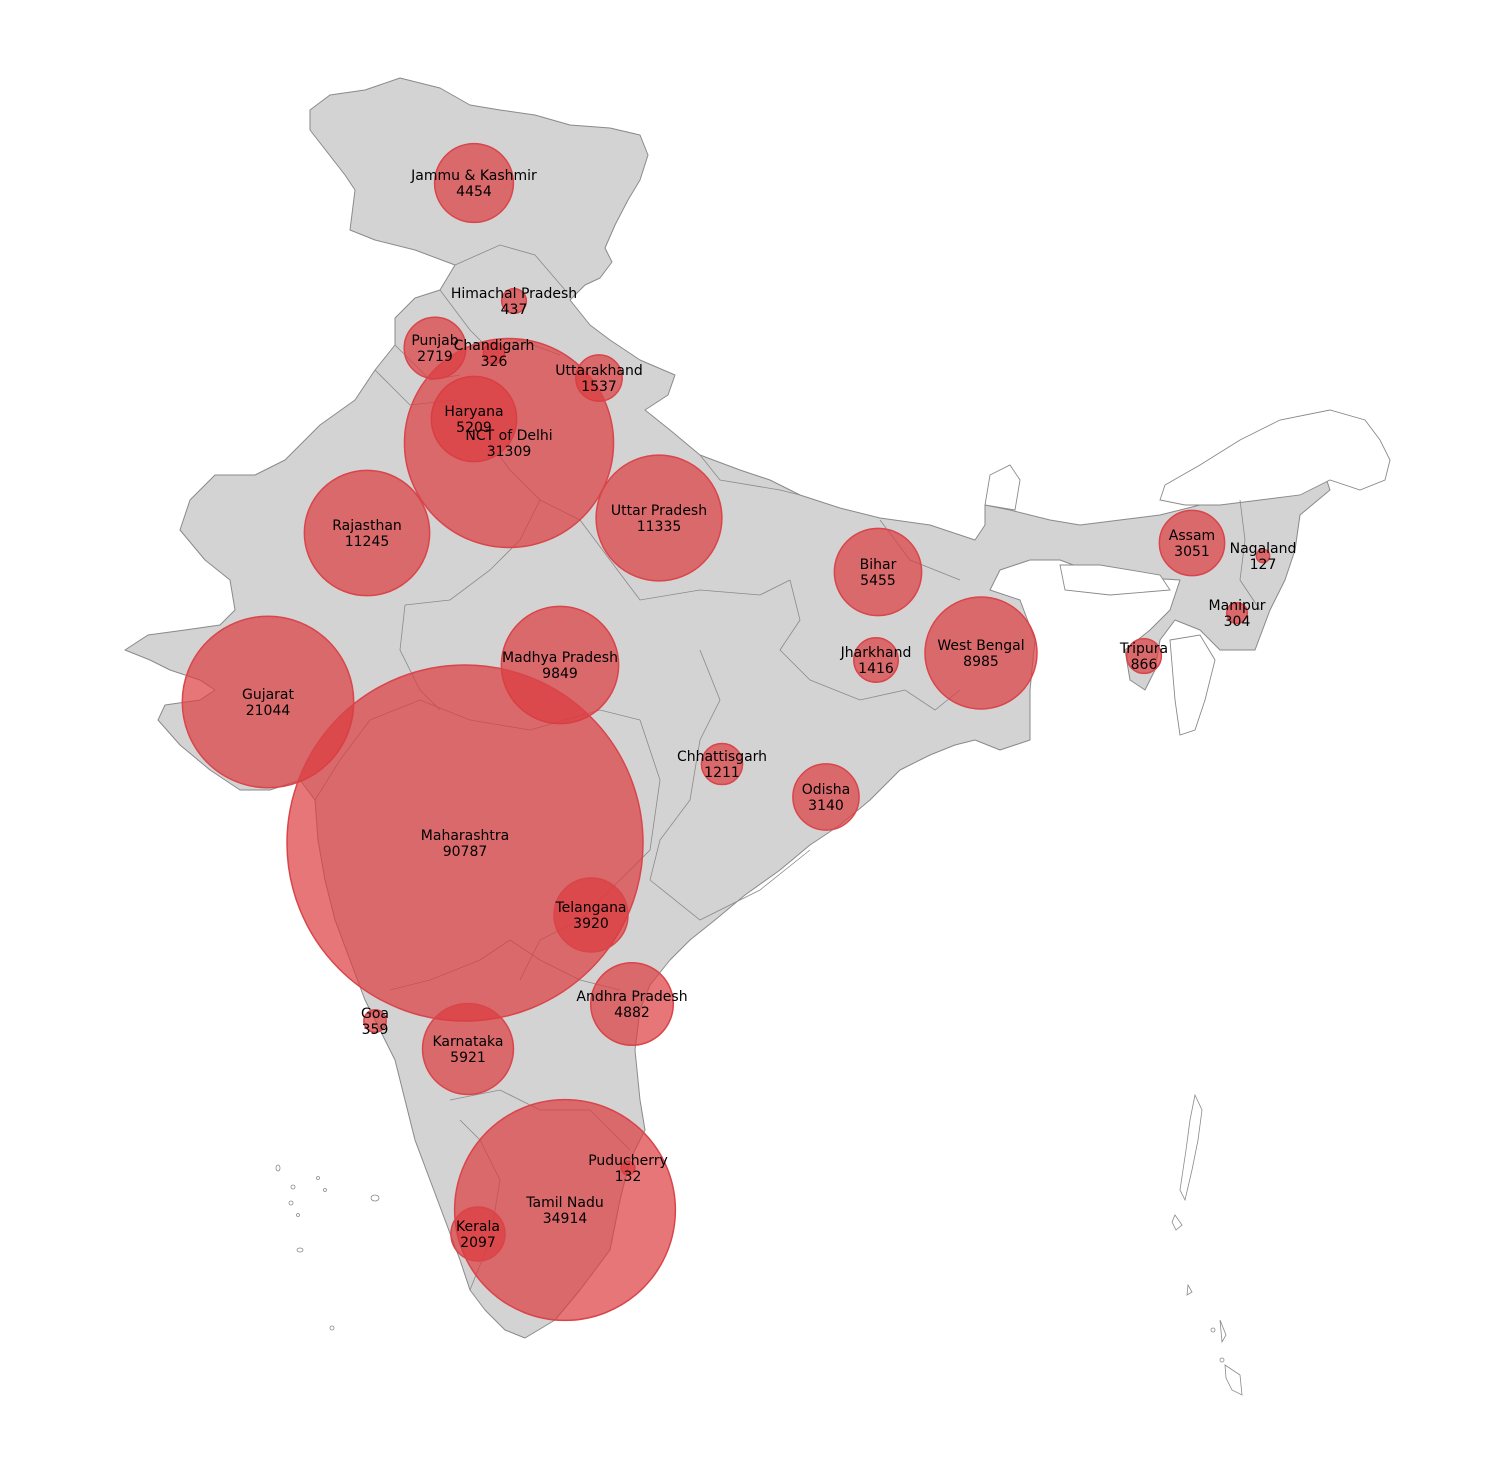  I want to click on state-value-label: 866, so click(1144, 665).